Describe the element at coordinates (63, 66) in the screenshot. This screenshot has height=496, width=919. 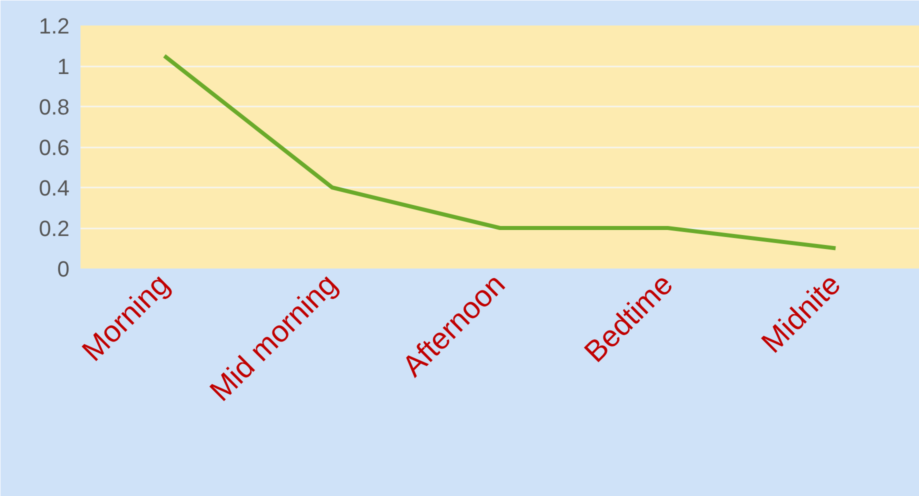
I see `y-tick-label: 1` at that location.